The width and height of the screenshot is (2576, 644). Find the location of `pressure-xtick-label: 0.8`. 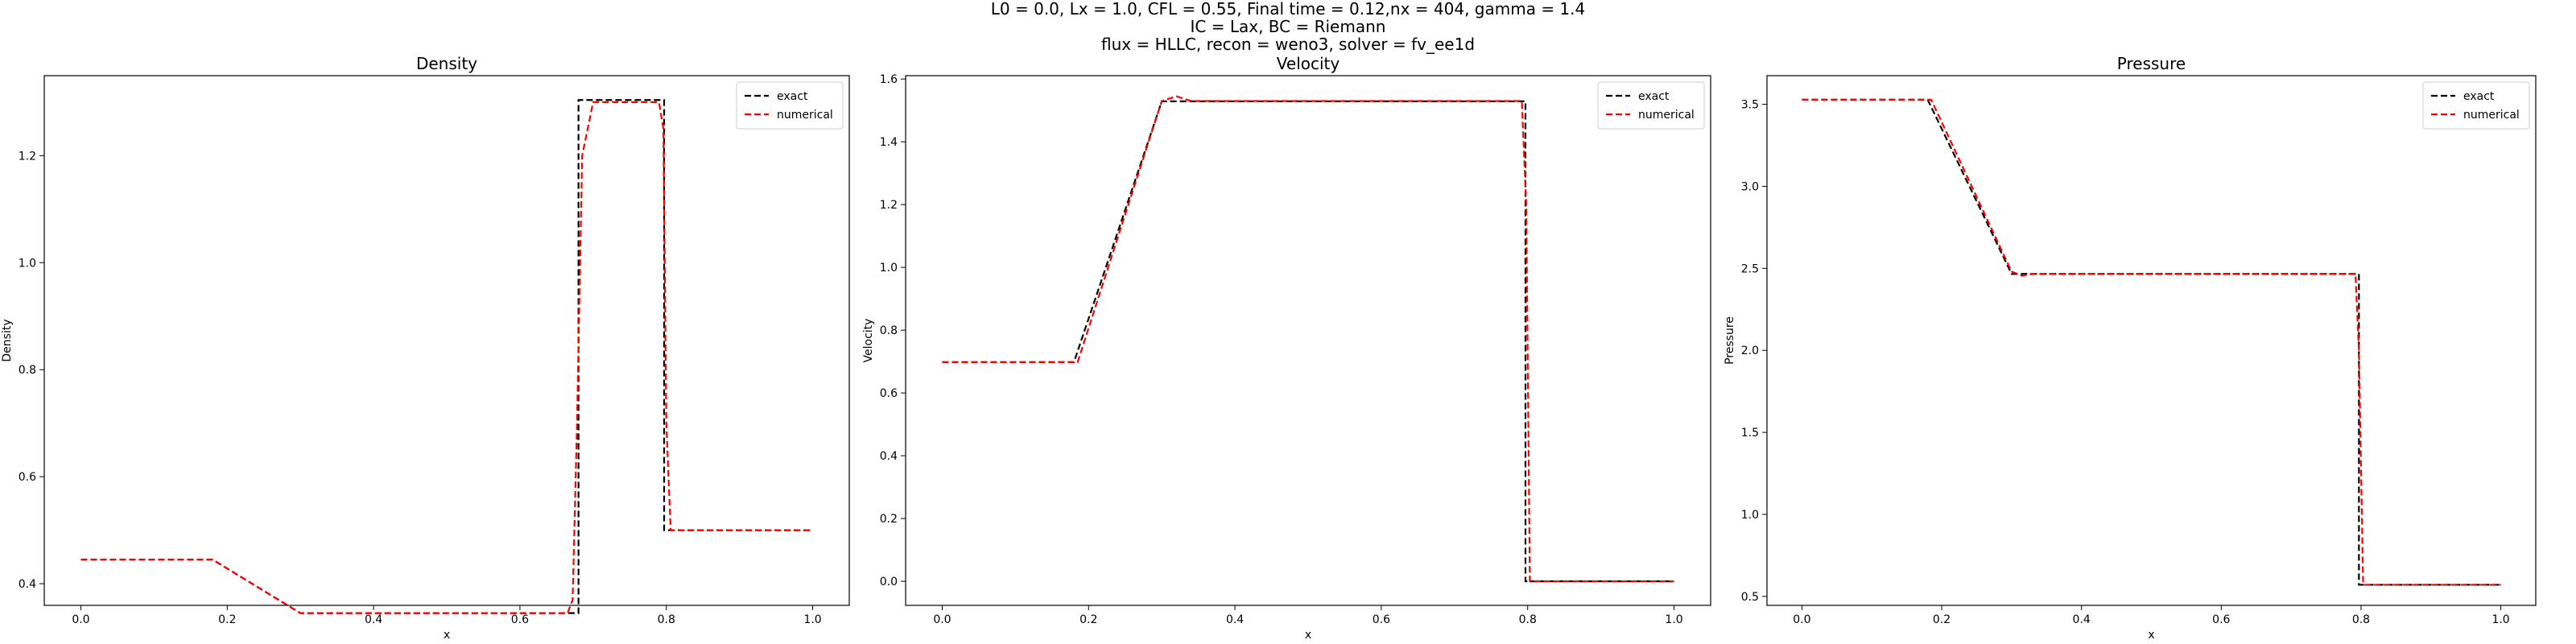

pressure-xtick-label: 0.8 is located at coordinates (2361, 619).